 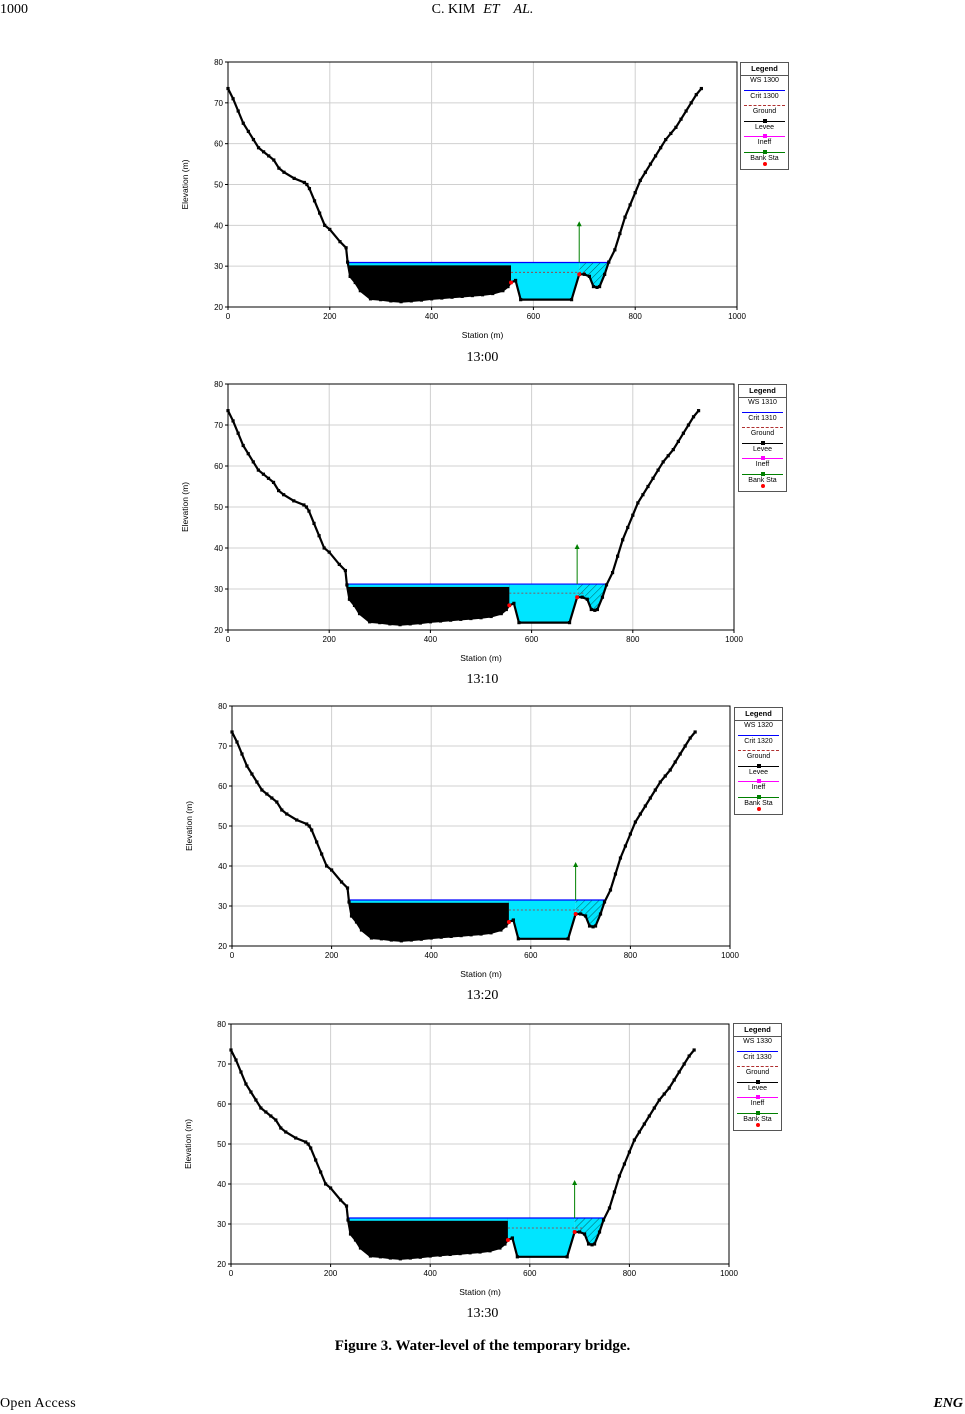 What do you see at coordinates (482, 10) in the screenshot?
I see `running-head: C. KIM ET AL.` at bounding box center [482, 10].